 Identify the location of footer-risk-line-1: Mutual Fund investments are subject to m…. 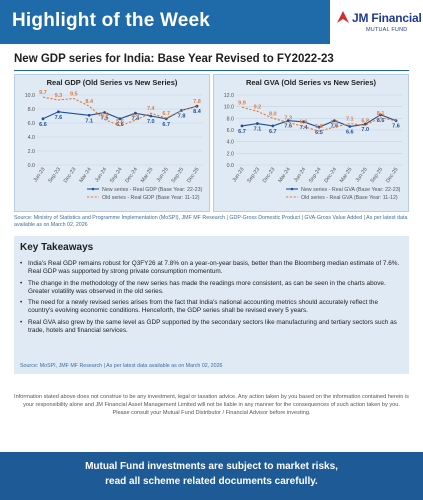
(211, 466).